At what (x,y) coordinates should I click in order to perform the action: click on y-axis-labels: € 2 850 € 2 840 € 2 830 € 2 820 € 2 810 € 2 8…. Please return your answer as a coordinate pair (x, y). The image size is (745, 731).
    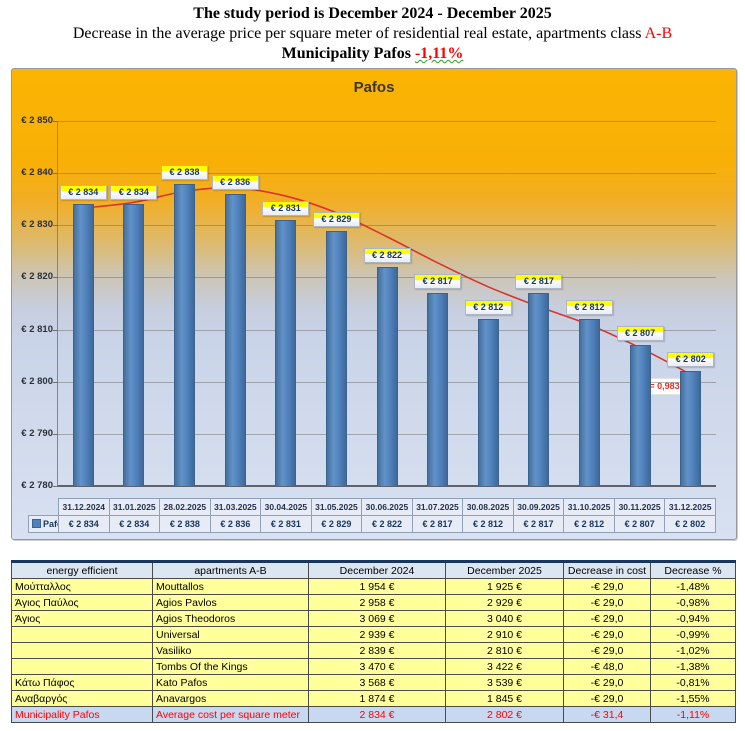
    Looking at the image, I should click on (32, 303).